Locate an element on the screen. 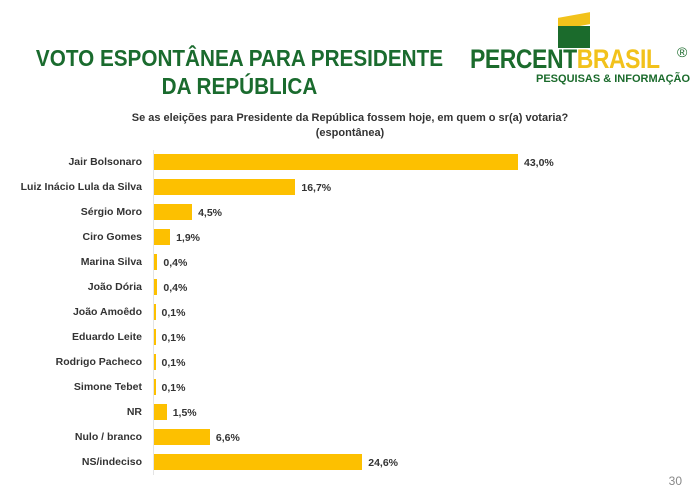  data-label: 1,5% is located at coordinates (184, 413).